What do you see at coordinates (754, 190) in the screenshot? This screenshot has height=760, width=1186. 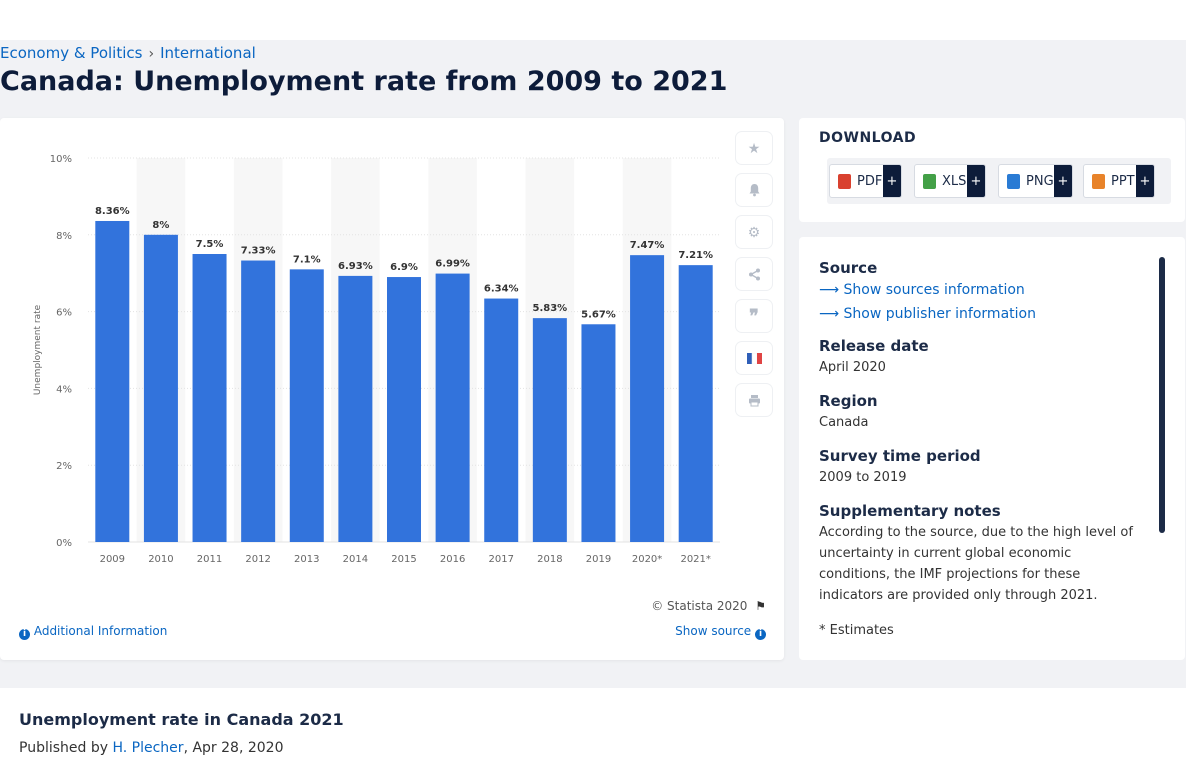 I see `bell-icon` at bounding box center [754, 190].